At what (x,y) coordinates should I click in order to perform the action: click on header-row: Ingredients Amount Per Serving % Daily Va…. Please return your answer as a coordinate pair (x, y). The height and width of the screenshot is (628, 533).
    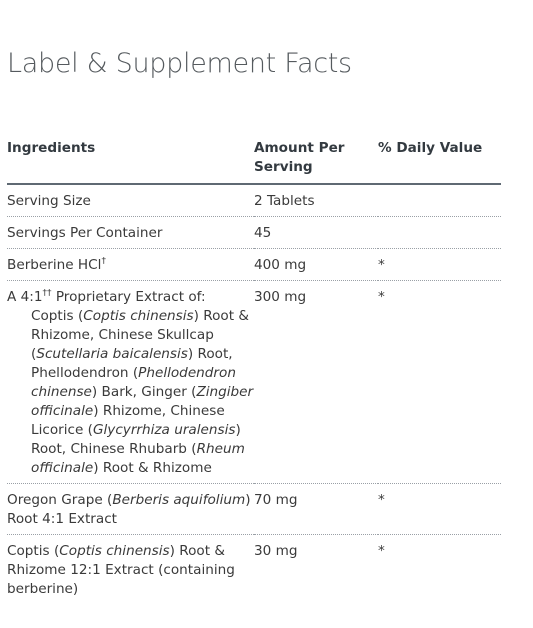
    Looking at the image, I should click on (254, 161).